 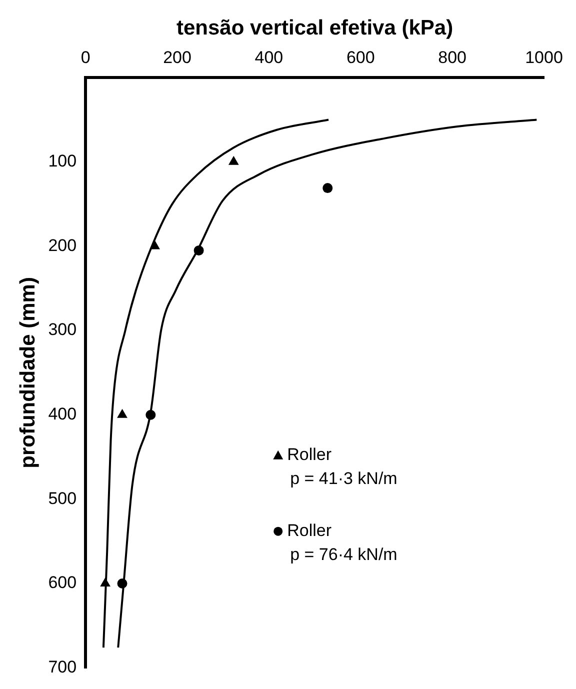 I want to click on x-tick-label: 800, so click(x=452, y=58).